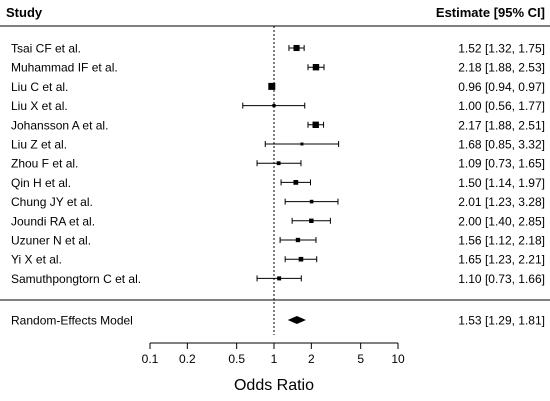  I want to click on study-name: Qin H et al., so click(41, 183).